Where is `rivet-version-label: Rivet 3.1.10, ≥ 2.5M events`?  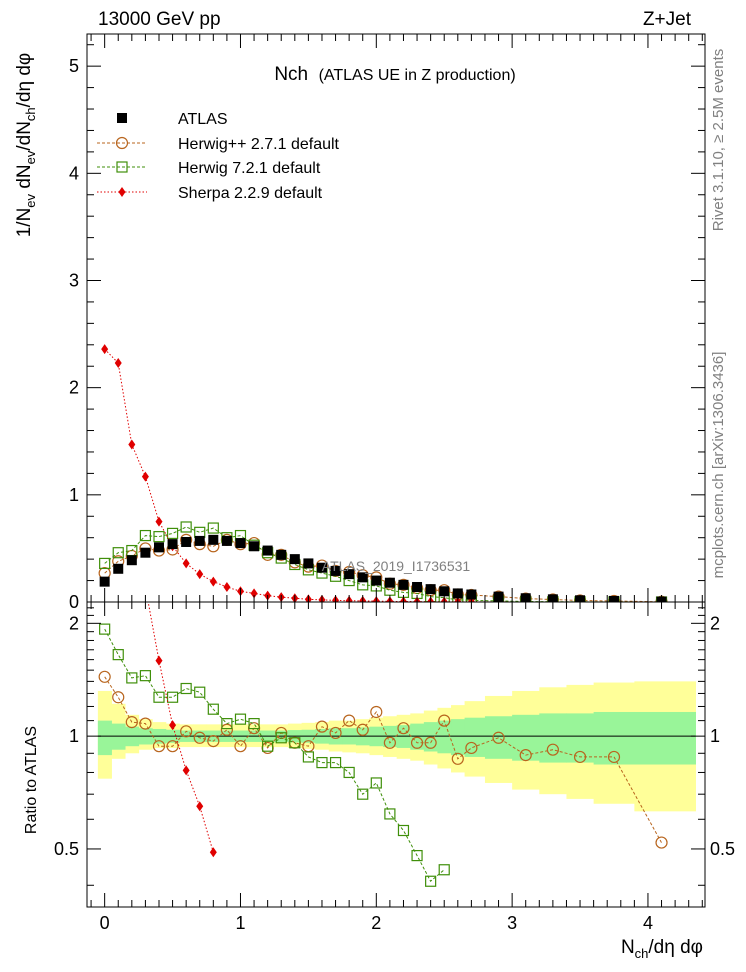
rivet-version-label: Rivet 3.1.10, ≥ 2.5M events is located at coordinates (718, 140).